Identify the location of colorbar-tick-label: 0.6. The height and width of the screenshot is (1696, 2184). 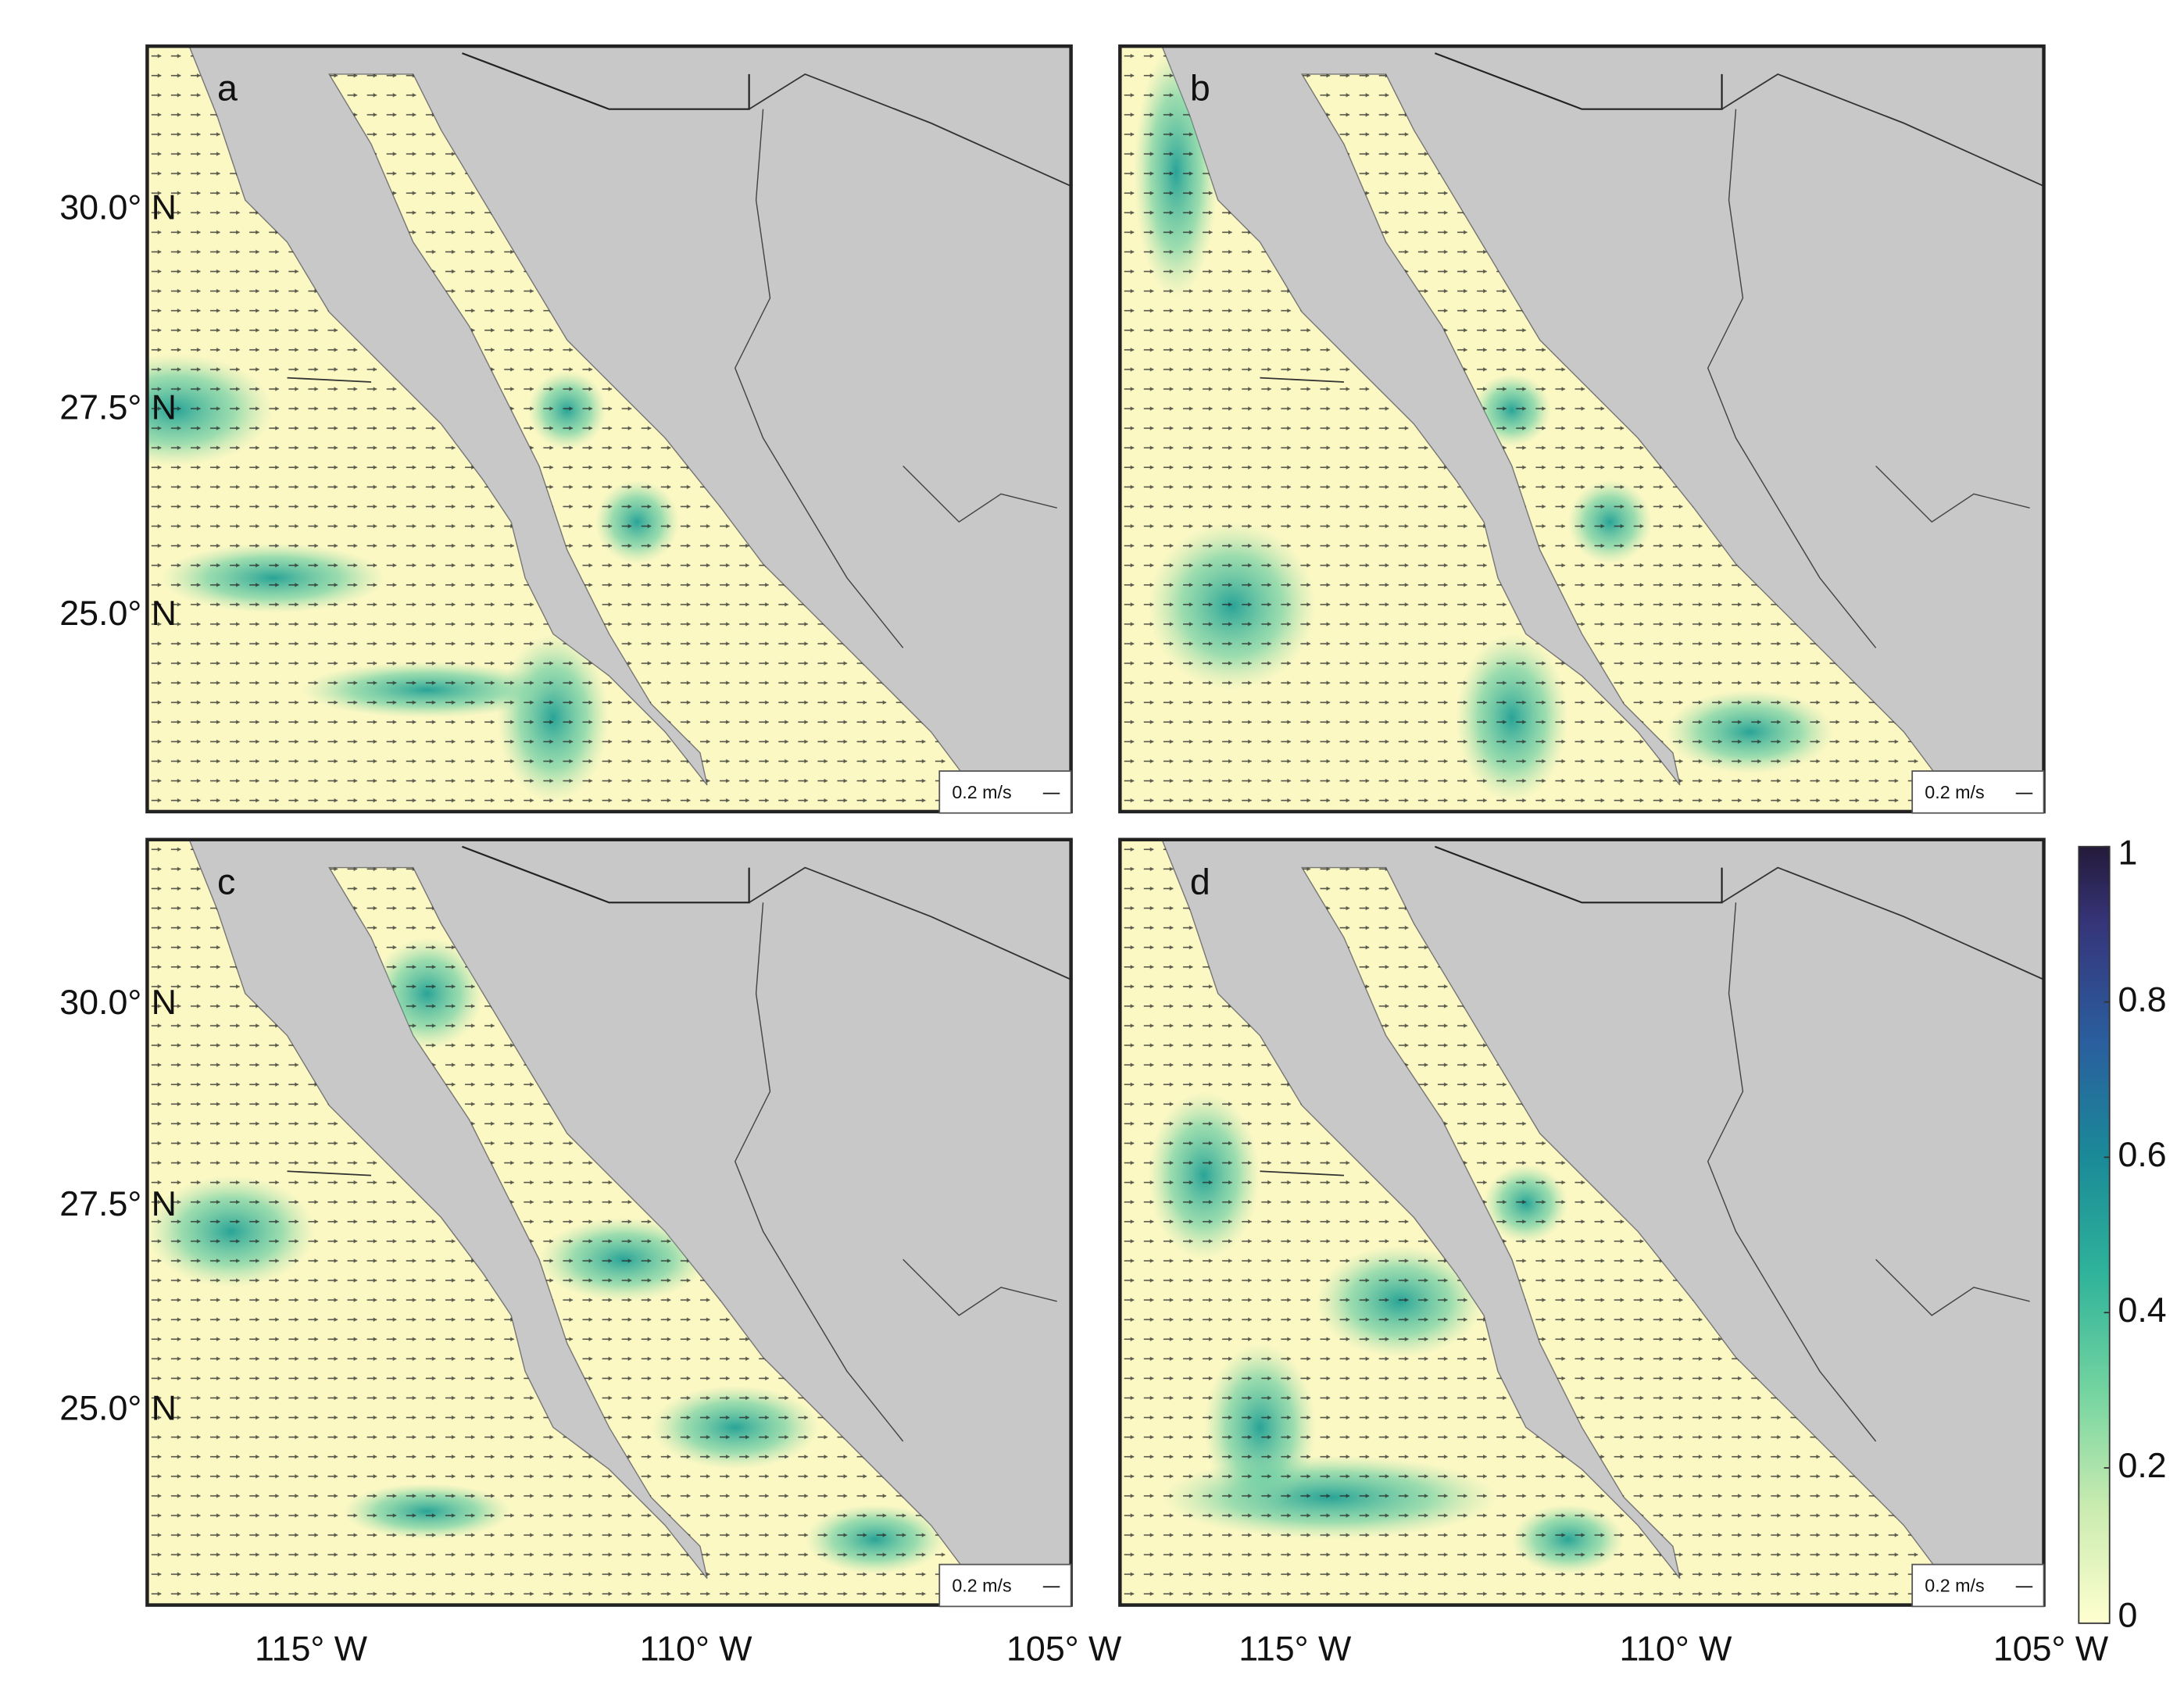
(2142, 1154).